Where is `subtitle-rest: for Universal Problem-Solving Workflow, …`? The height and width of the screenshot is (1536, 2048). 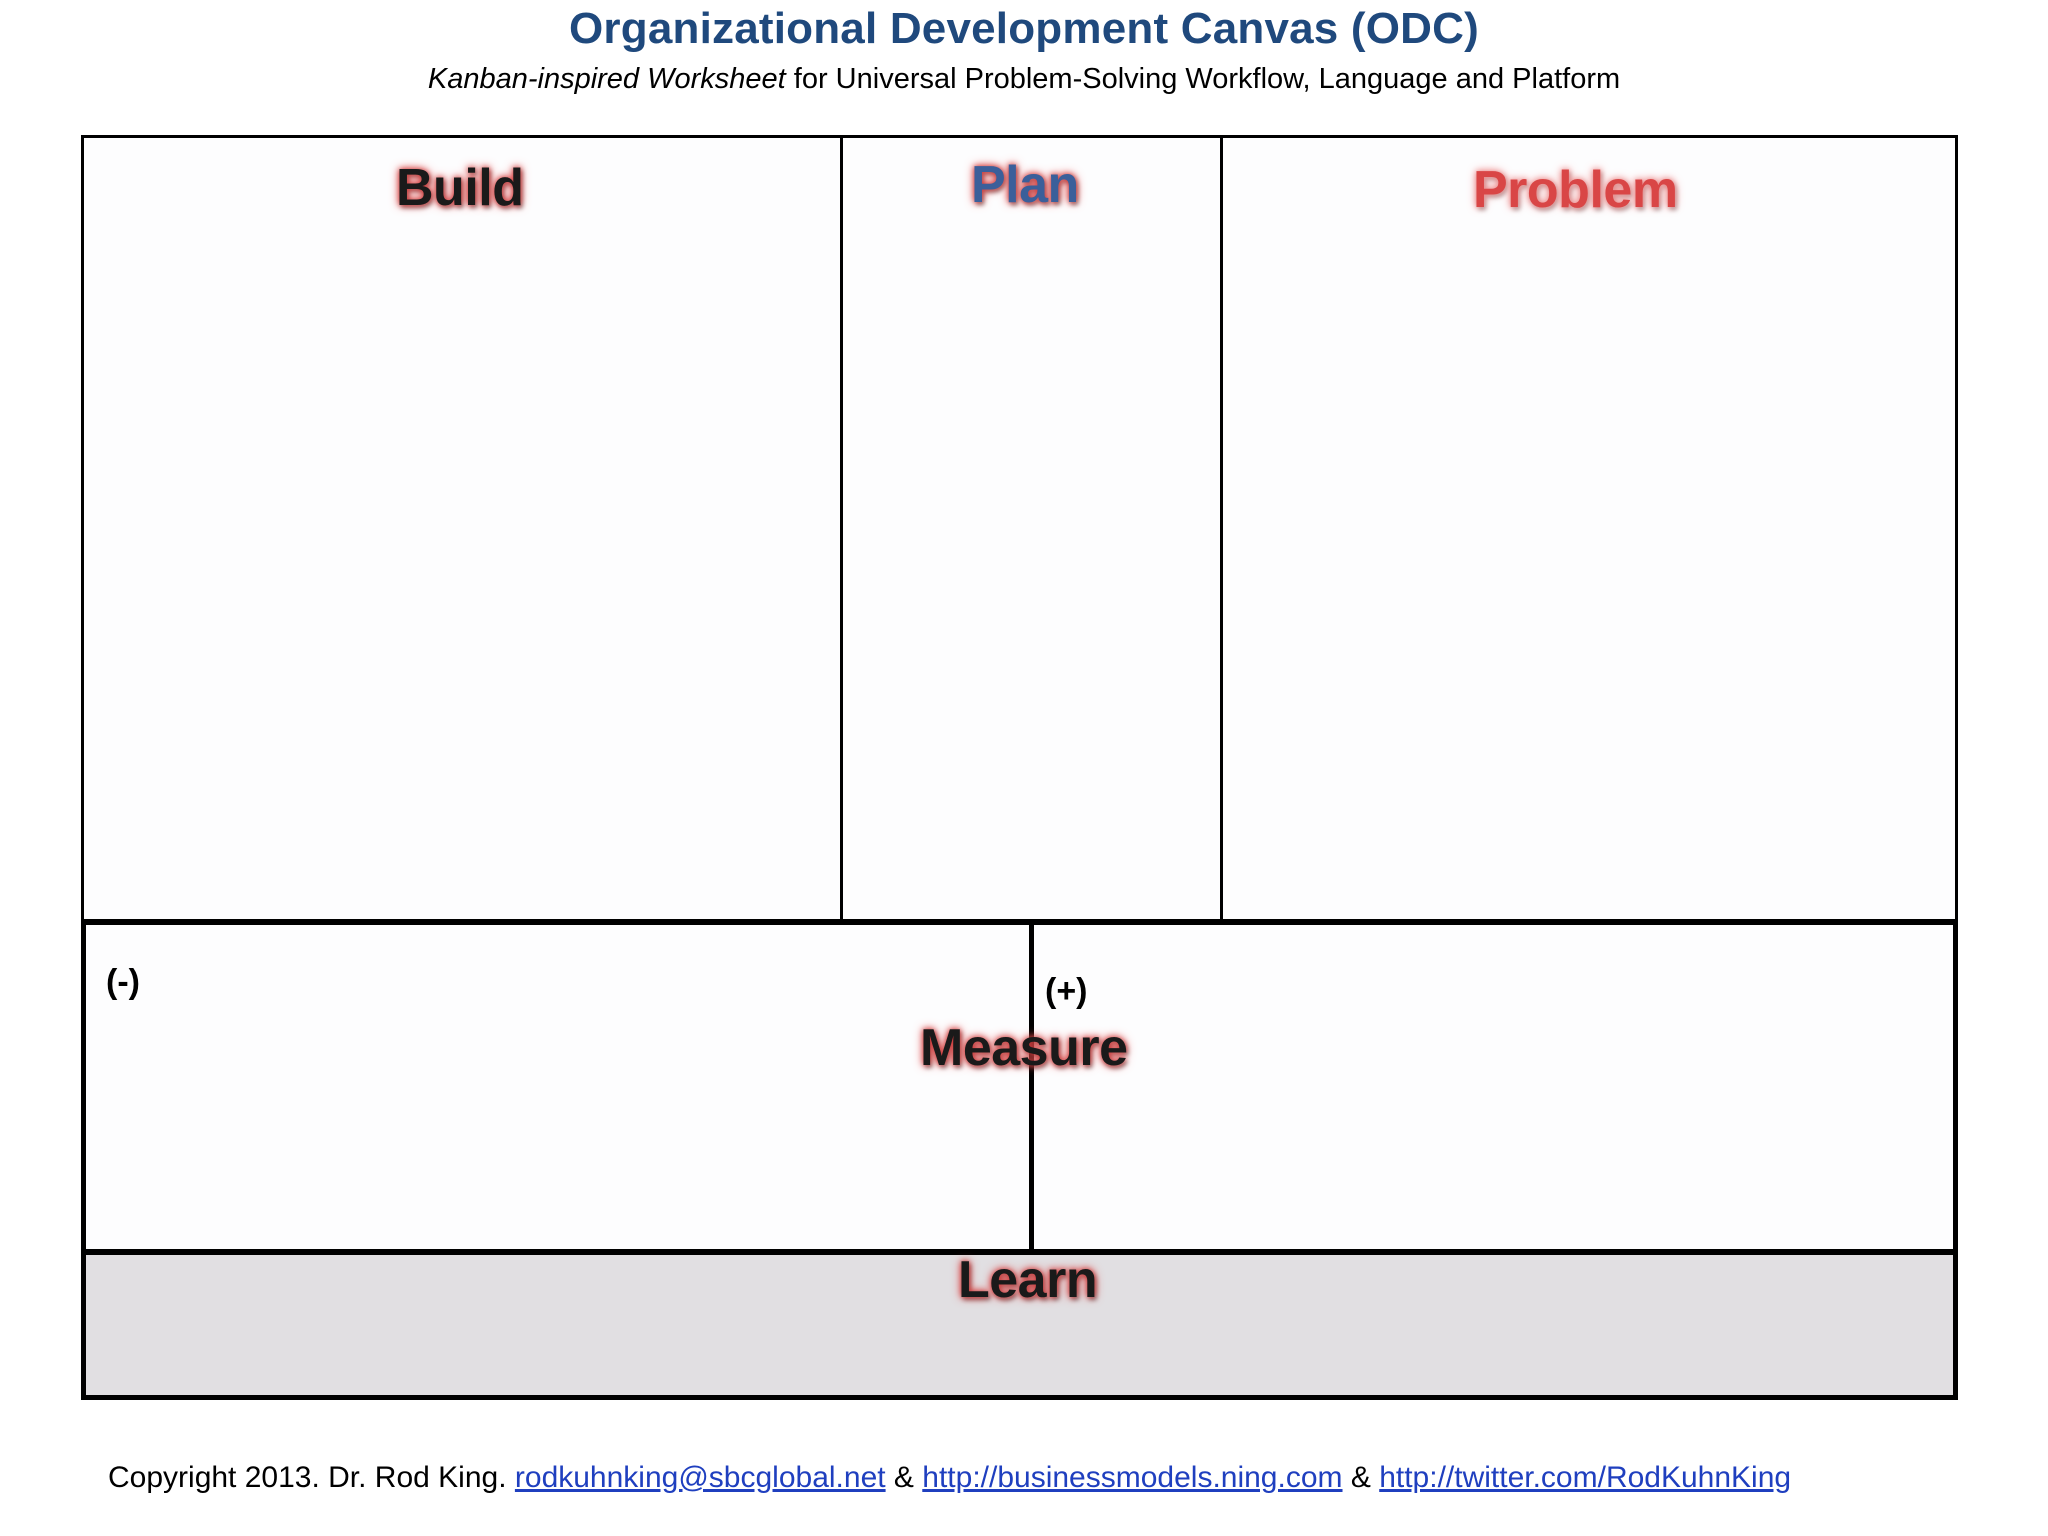 subtitle-rest: for Universal Problem-Solving Workflow, … is located at coordinates (1203, 79).